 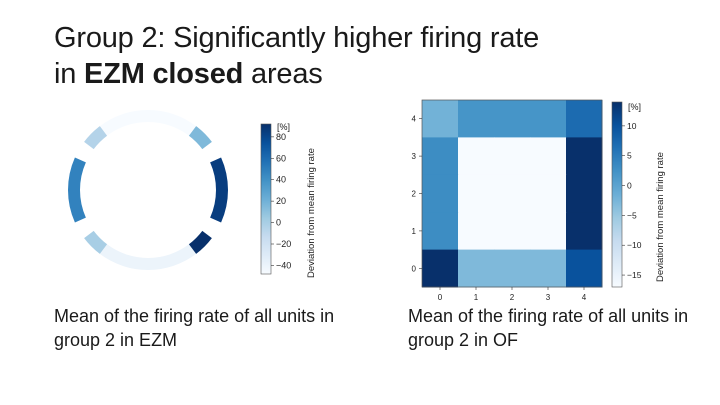 I want to click on of-colorbar-unit: [%], so click(x=634, y=107).